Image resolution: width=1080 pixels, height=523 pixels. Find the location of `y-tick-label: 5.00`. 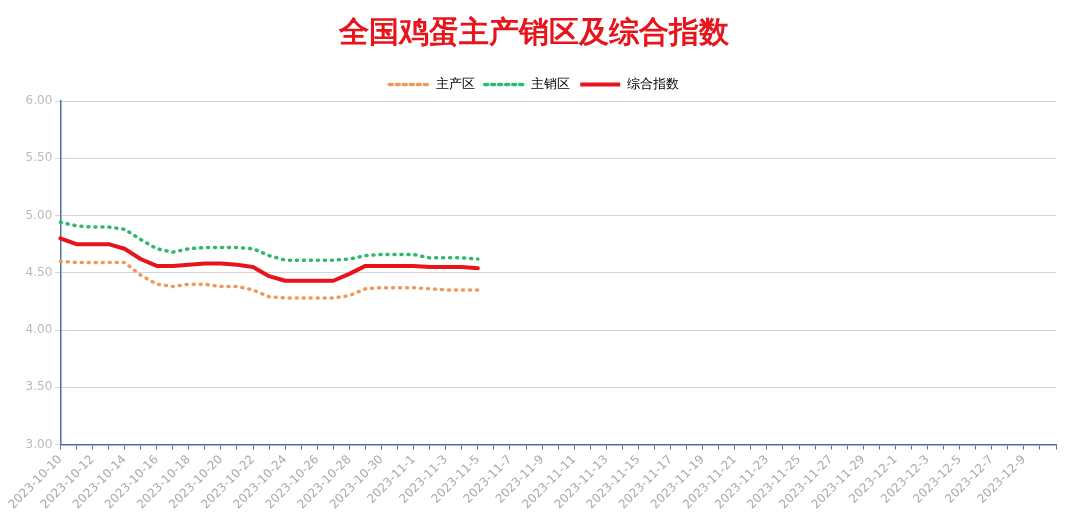

y-tick-label: 5.00 is located at coordinates (39, 214).